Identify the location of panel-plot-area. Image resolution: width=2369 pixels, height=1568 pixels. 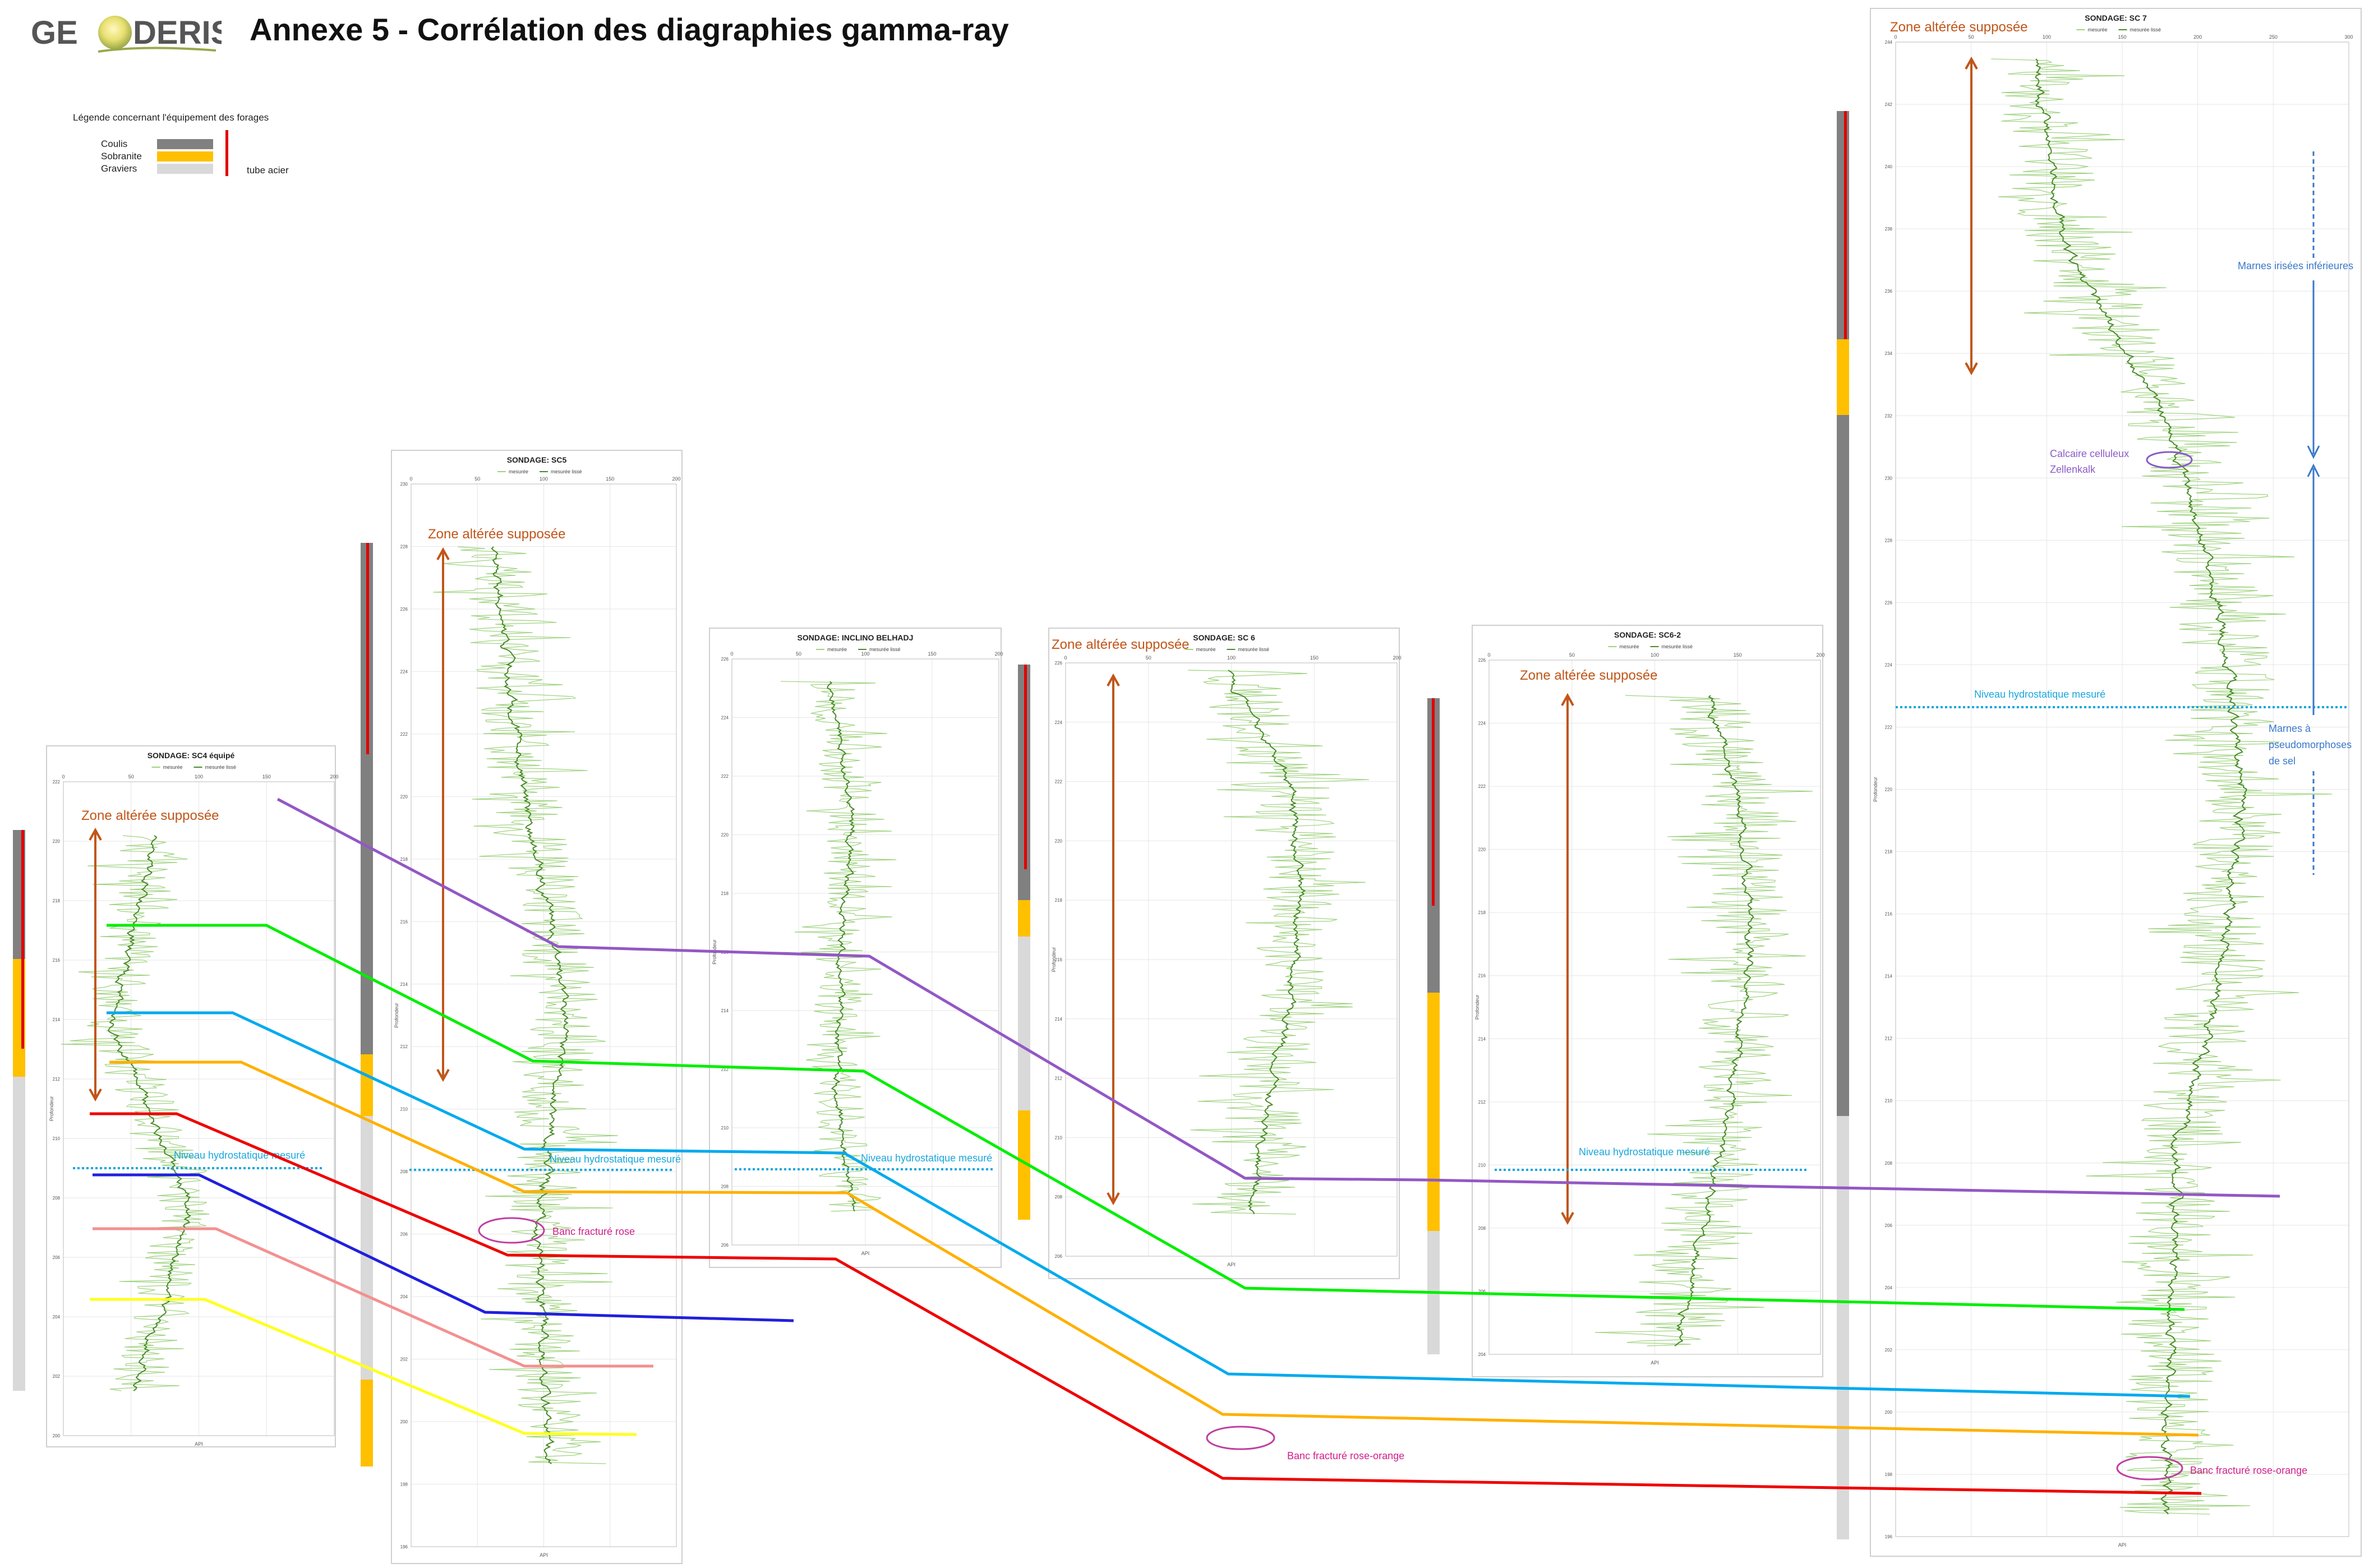
(199, 1108).